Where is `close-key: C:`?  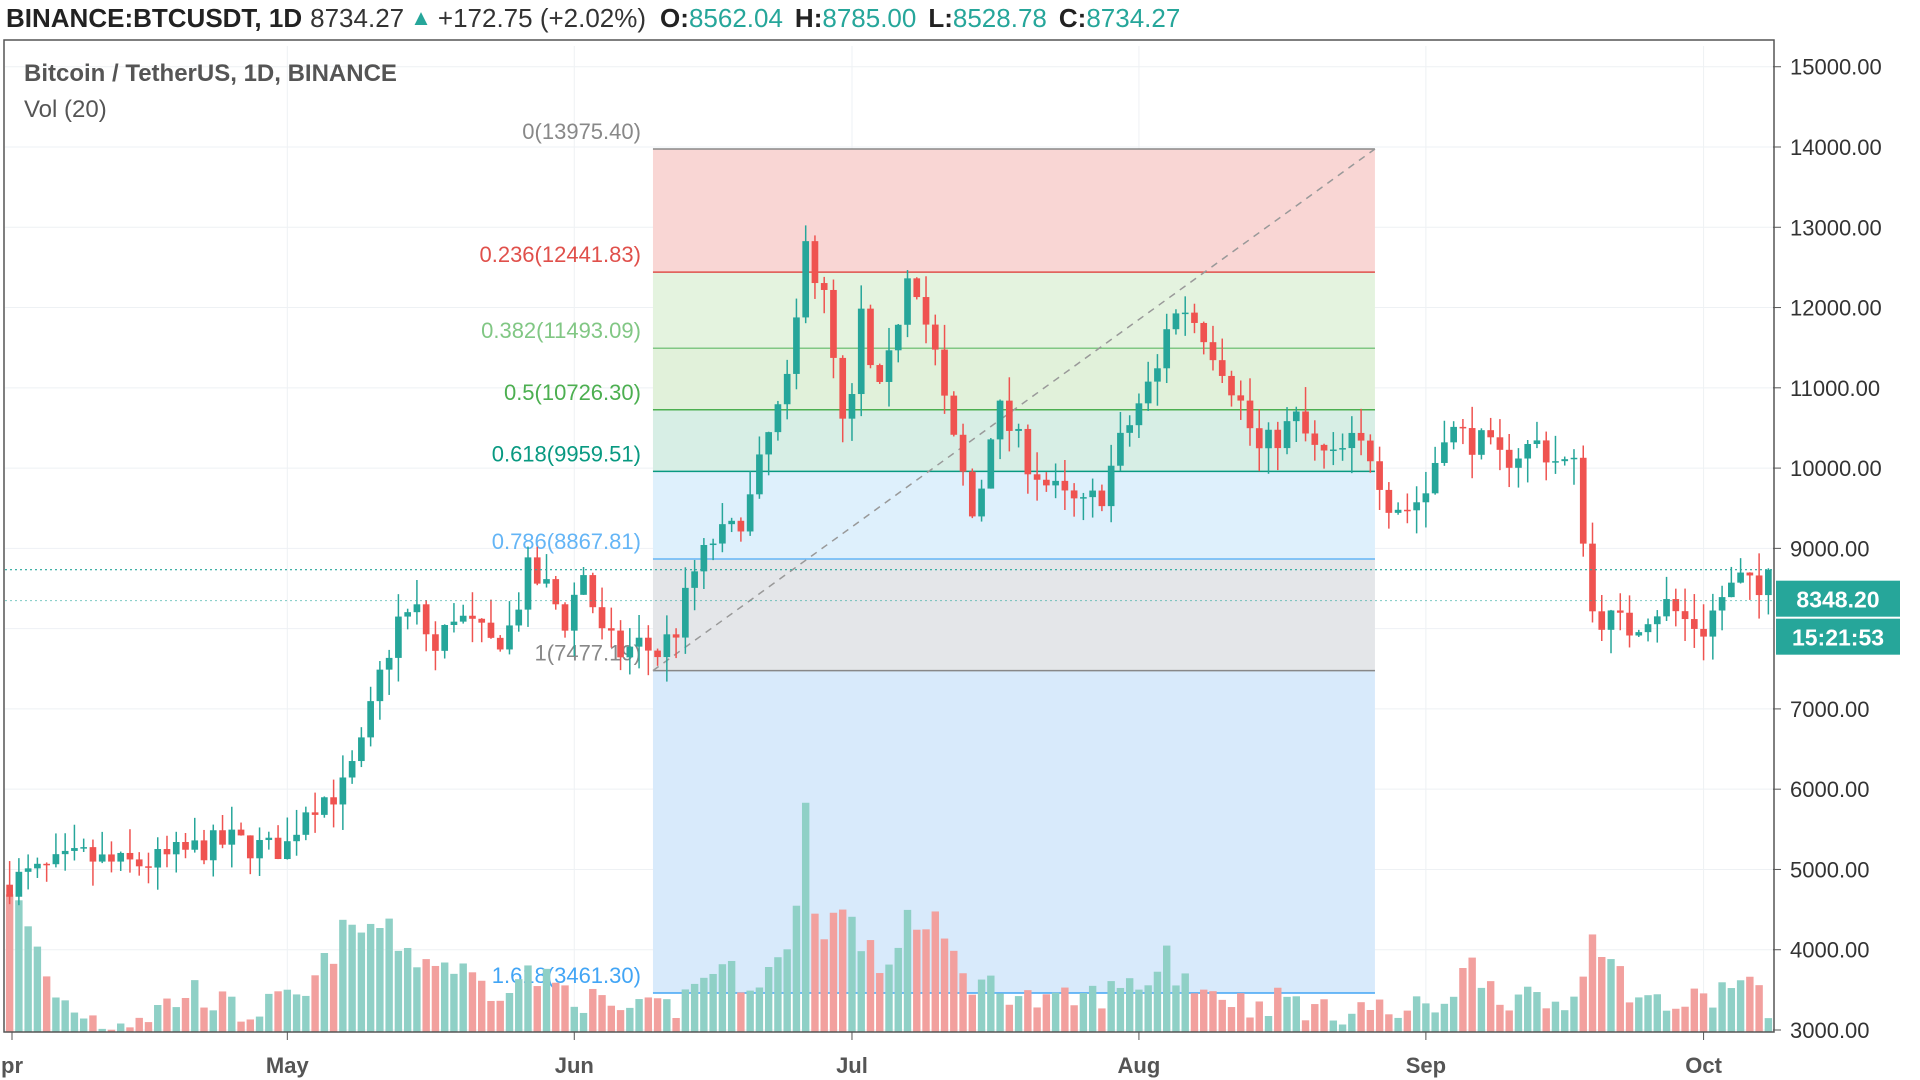 close-key: C: is located at coordinates (1072, 17).